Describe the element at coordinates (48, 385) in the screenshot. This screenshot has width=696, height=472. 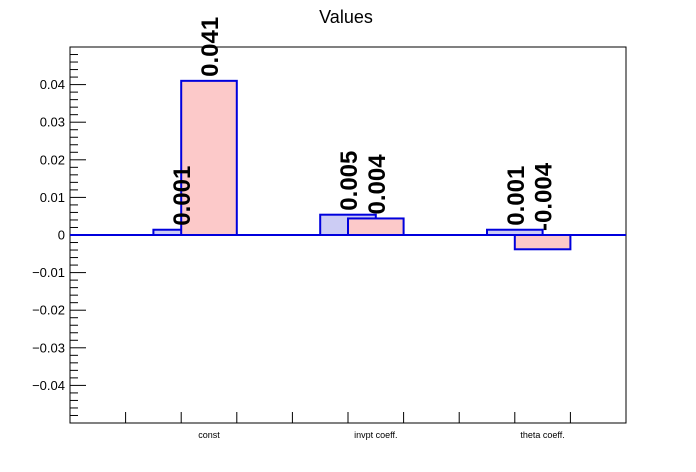
I see `y-tick-label: −0.04` at that location.